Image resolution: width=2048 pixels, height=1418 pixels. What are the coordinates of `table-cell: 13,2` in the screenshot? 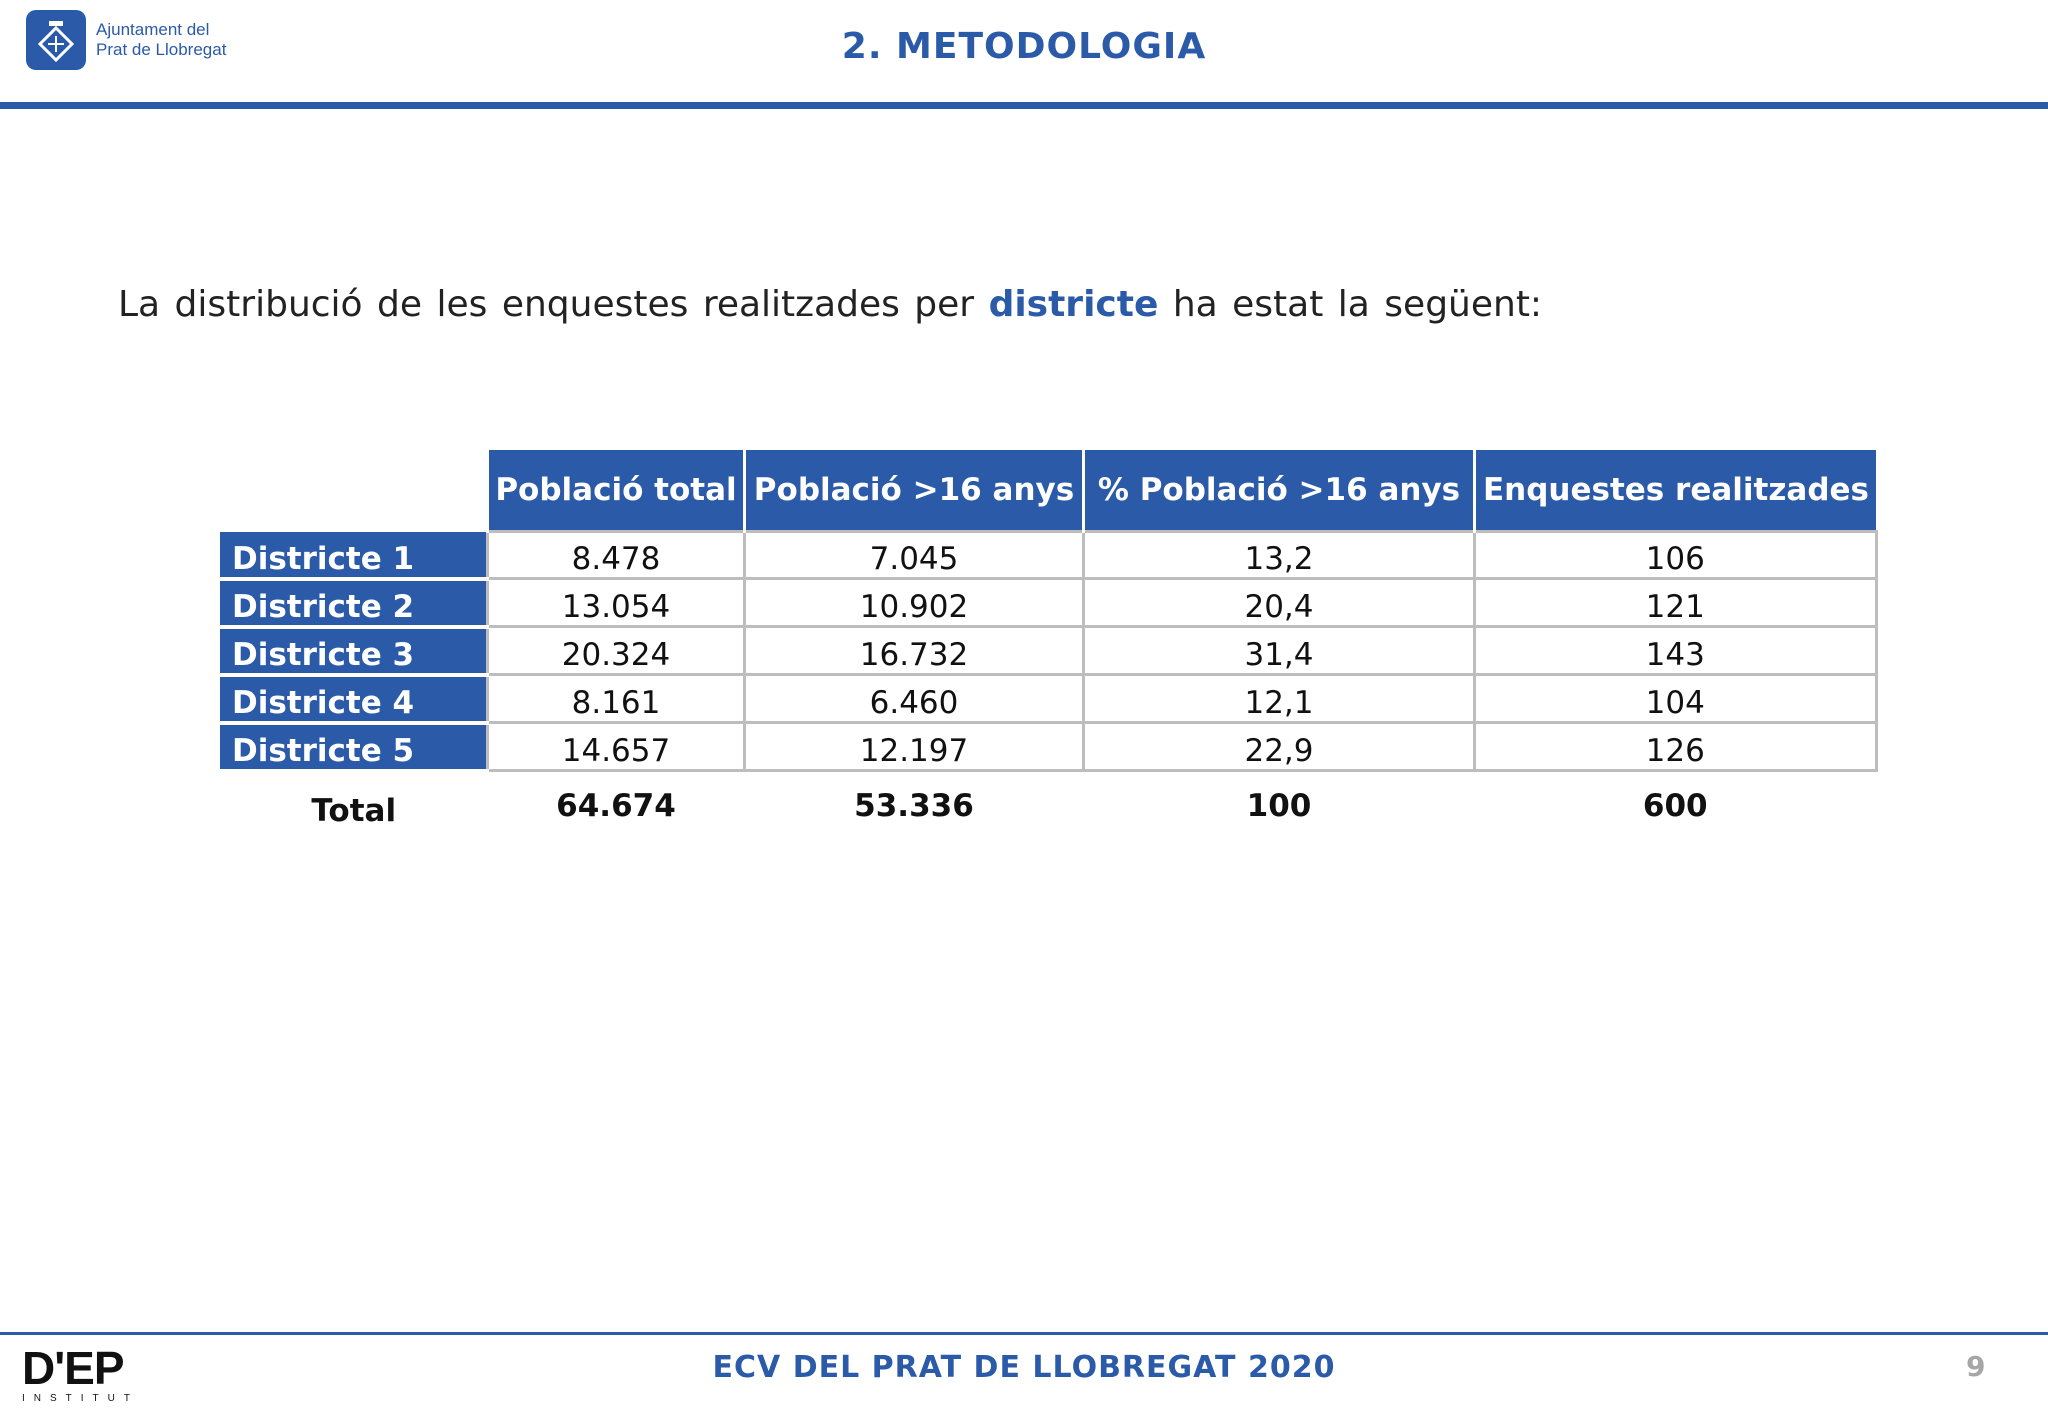 It's located at (1279, 555).